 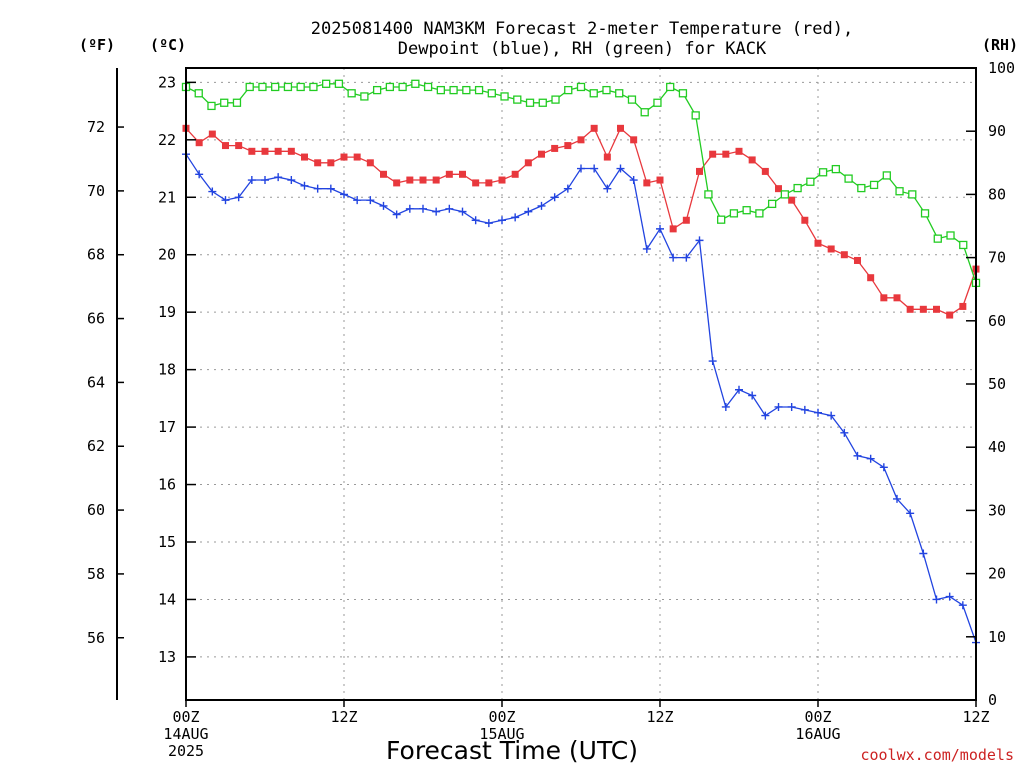 I want to click on rh-tick-label: 0, so click(x=992, y=700).